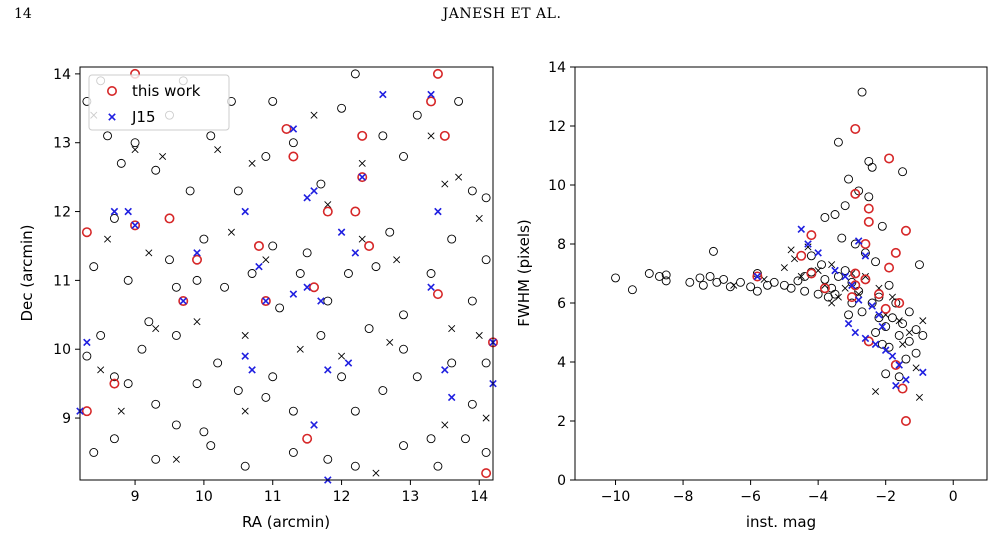  What do you see at coordinates (135, 497) in the screenshot?
I see `left-x-tick-label: 9` at bounding box center [135, 497].